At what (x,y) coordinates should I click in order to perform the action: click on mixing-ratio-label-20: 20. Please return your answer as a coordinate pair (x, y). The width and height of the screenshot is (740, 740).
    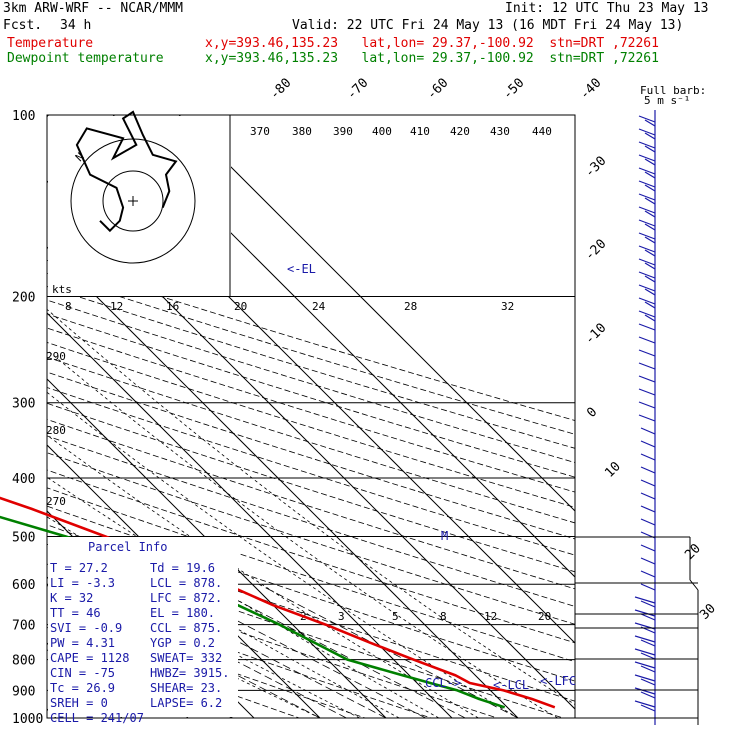
    Looking at the image, I should click on (544, 616).